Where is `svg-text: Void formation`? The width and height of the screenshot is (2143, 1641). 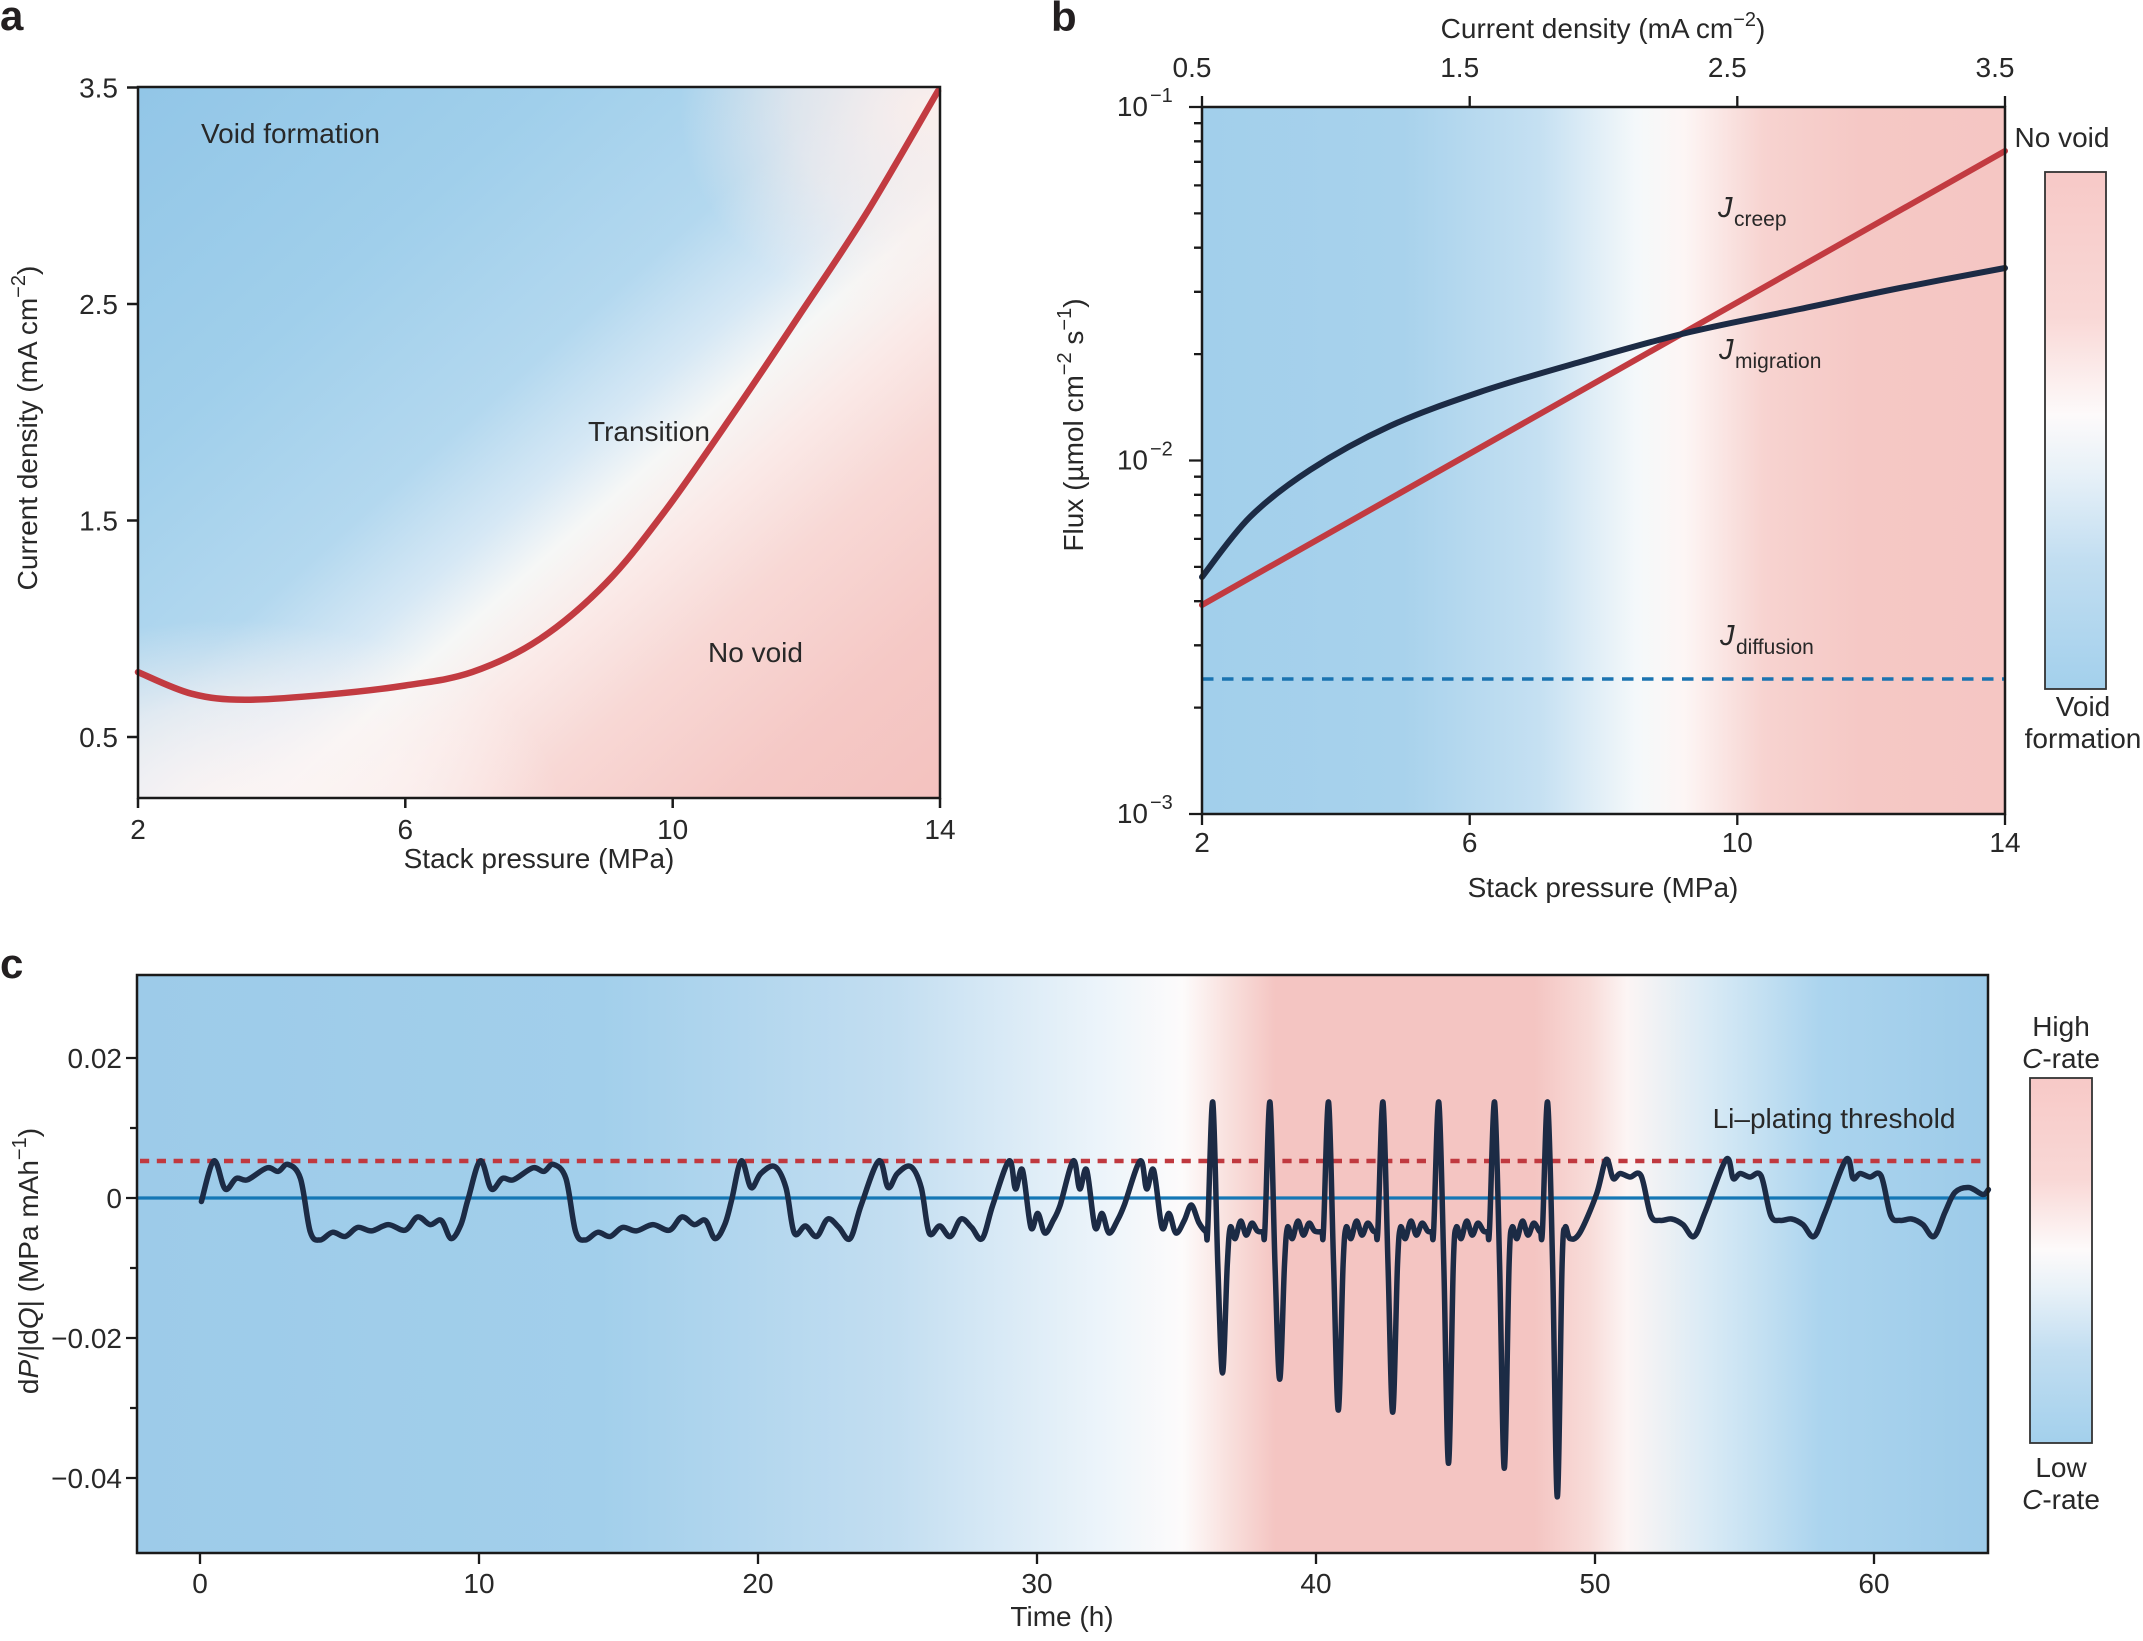 svg-text: Void formation is located at coordinates (290, 133).